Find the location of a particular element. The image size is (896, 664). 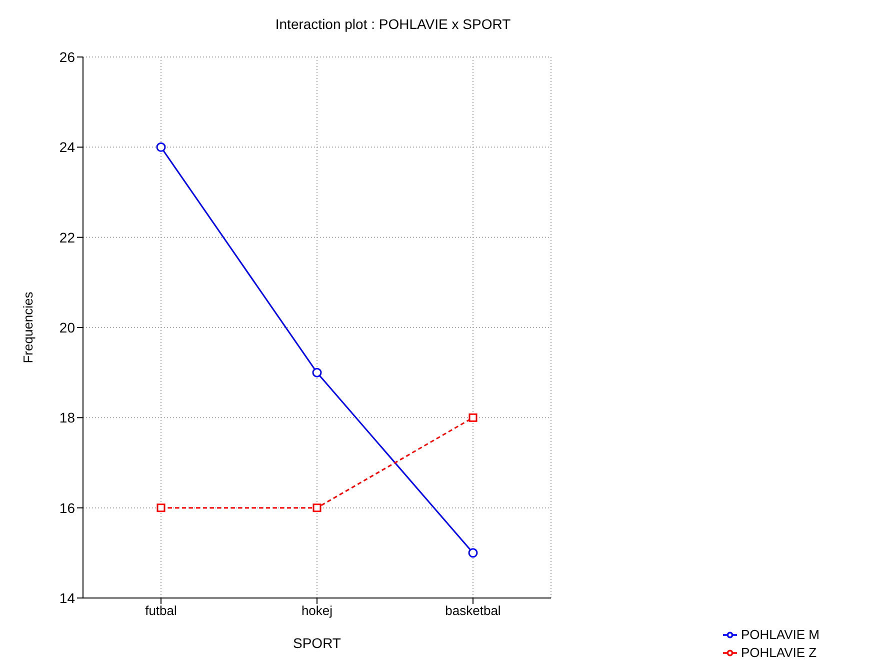

y-tick-label: 26 is located at coordinates (67, 56).